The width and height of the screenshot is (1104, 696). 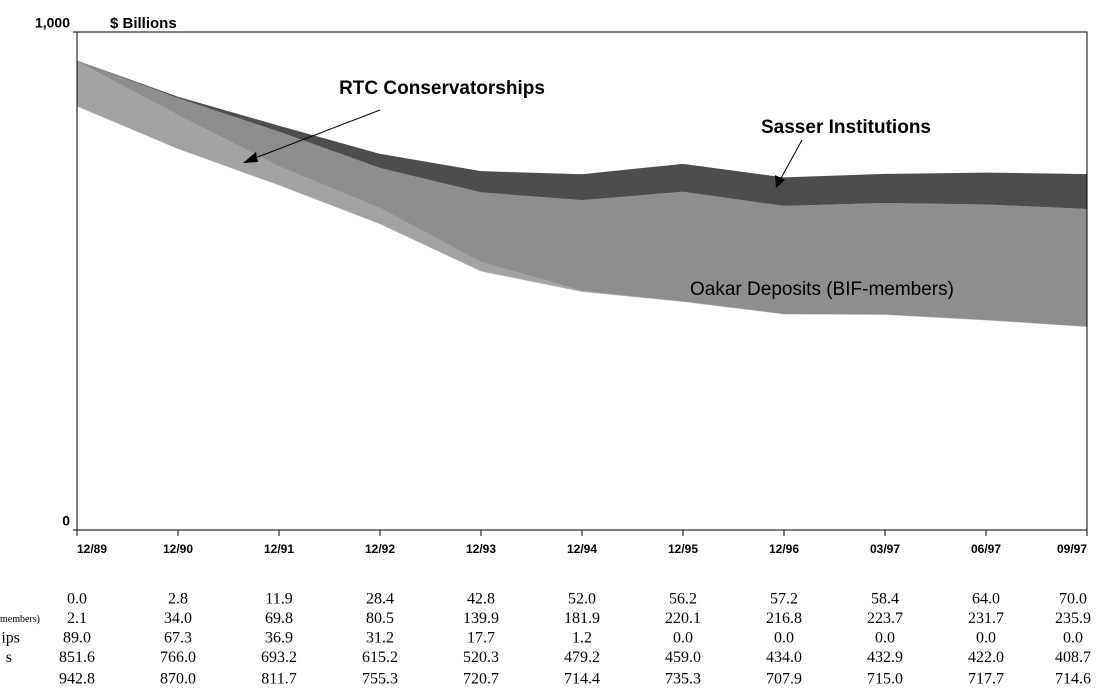 What do you see at coordinates (77, 618) in the screenshot?
I see `table-value: 2.1` at bounding box center [77, 618].